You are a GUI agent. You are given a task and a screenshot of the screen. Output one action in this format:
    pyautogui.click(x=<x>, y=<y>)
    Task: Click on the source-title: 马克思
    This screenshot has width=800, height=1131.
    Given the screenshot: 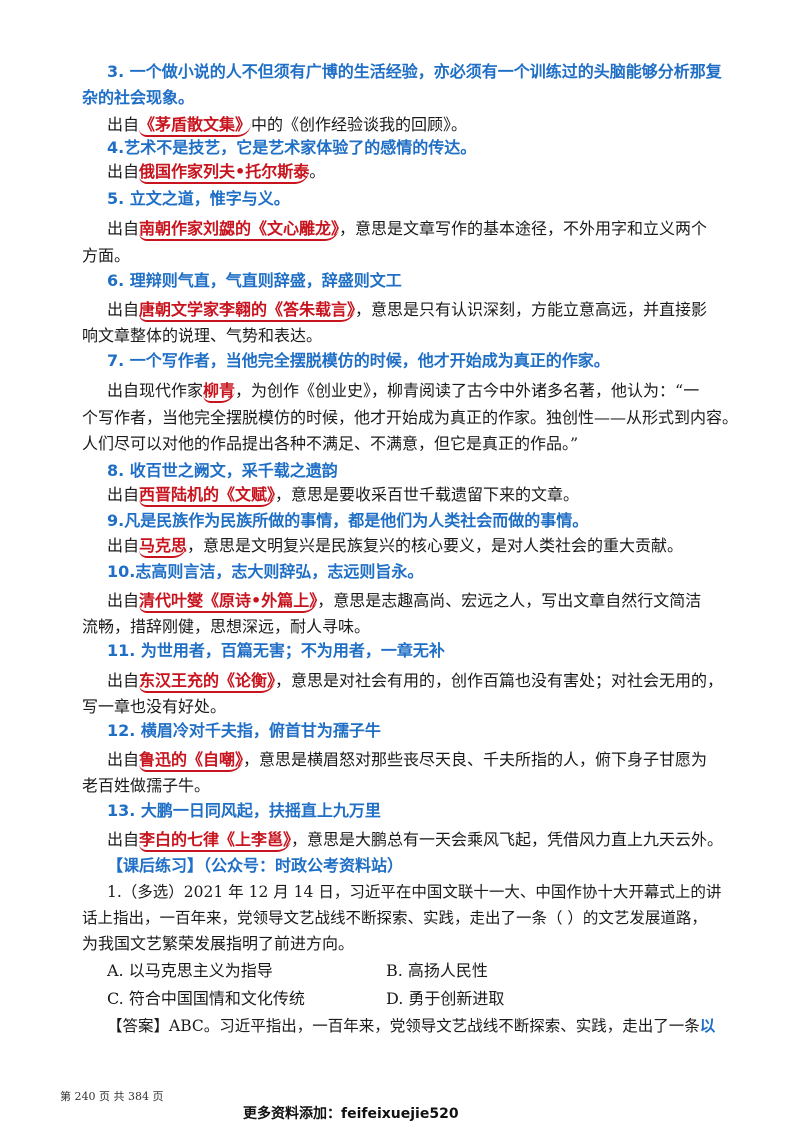 What is the action you would take?
    pyautogui.click(x=163, y=547)
    